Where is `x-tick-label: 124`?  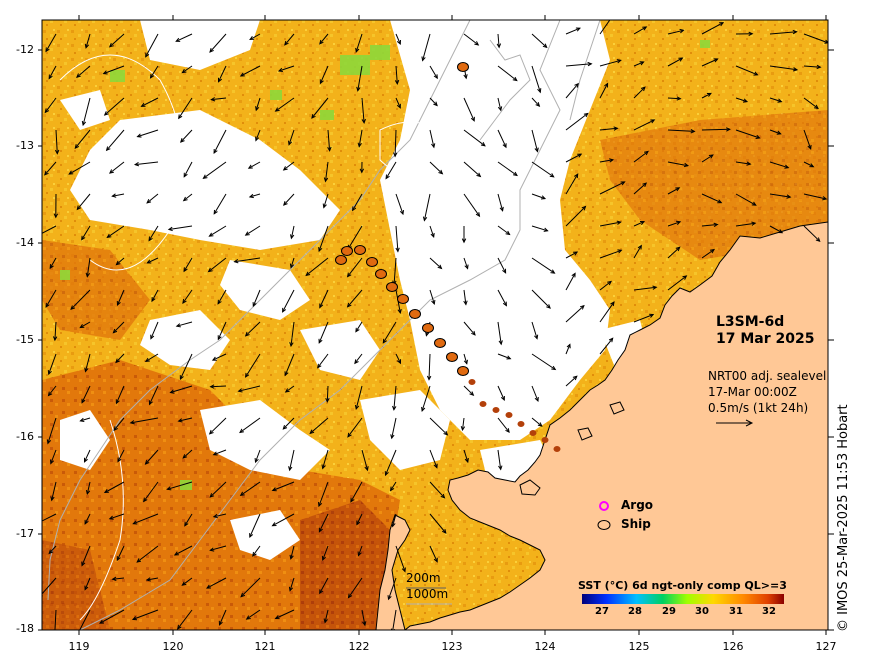
x-tick-label: 124 is located at coordinates (545, 646).